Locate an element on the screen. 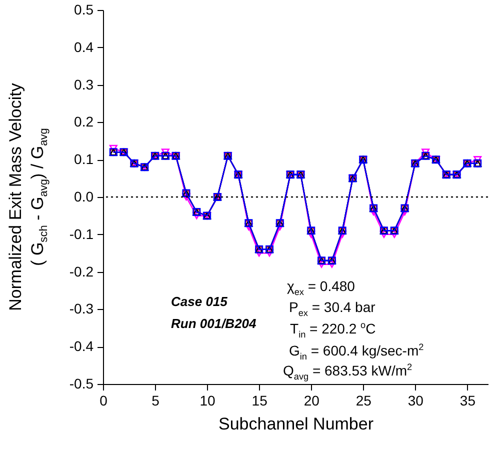 Image resolution: width=493 pixels, height=456 pixels. y-tick-label: 0.1 is located at coordinates (84, 159).